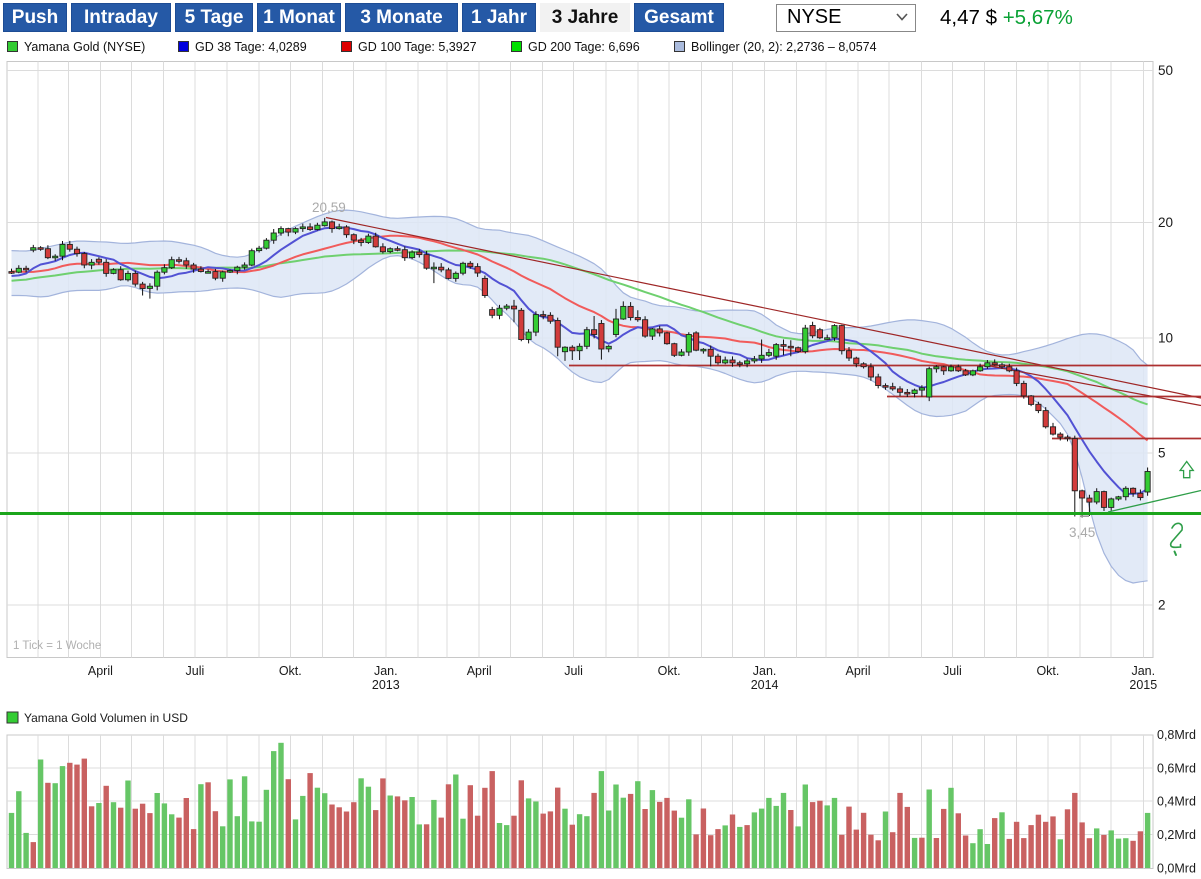  What do you see at coordinates (765, 685) in the screenshot?
I see `svg-text: 2014` at bounding box center [765, 685].